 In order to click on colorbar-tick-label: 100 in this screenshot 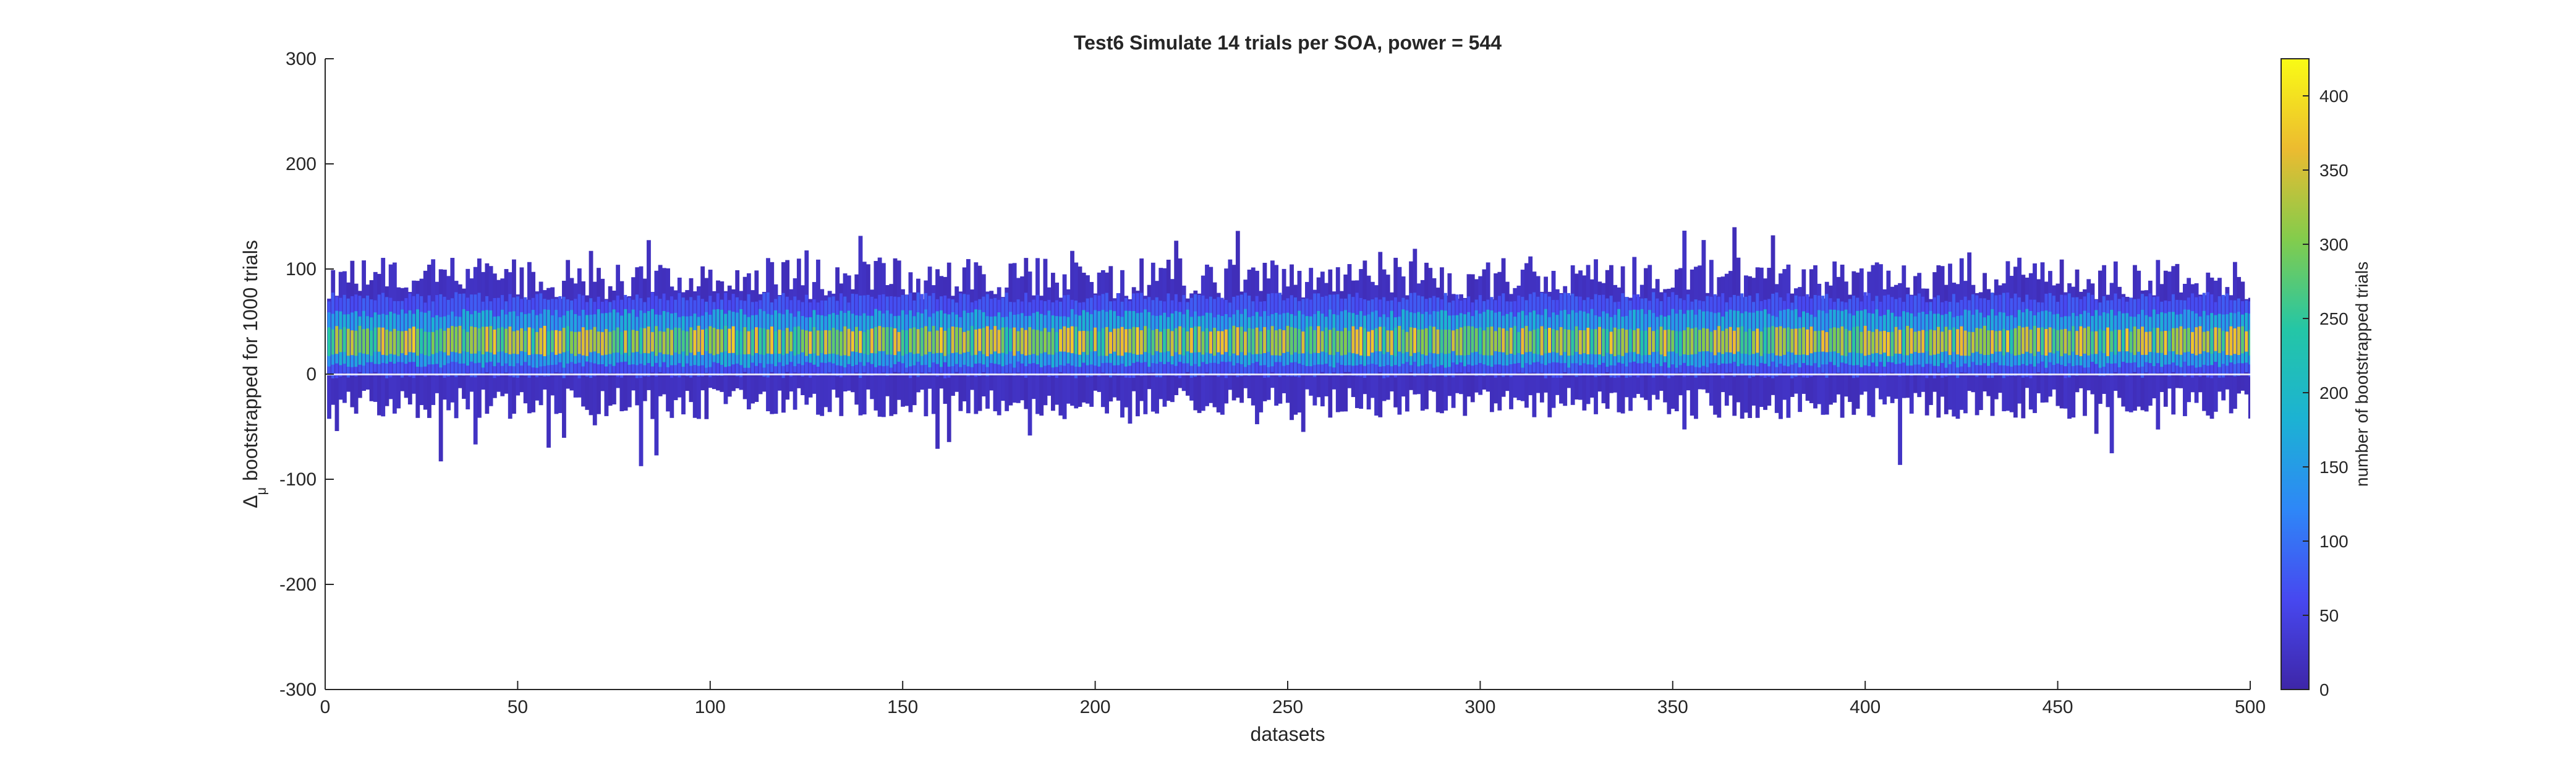, I will do `click(2334, 541)`.